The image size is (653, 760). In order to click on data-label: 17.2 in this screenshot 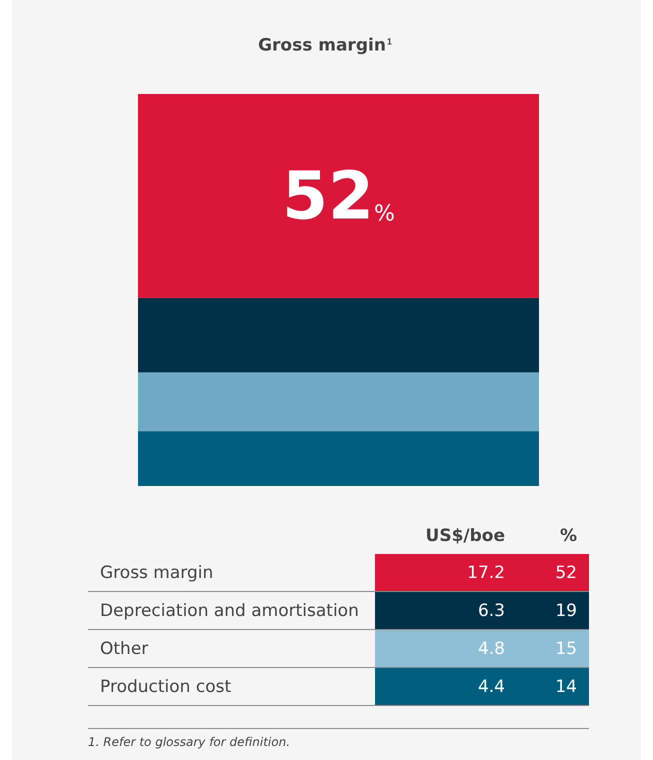, I will do `click(446, 573)`.